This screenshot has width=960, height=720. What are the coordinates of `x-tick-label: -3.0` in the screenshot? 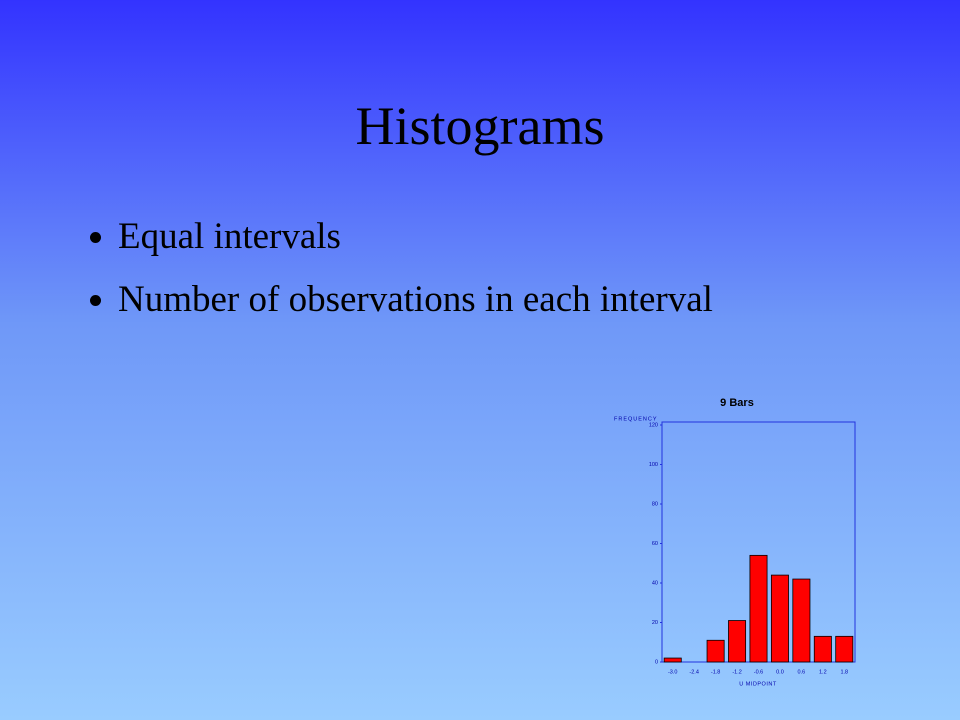 It's located at (672, 672).